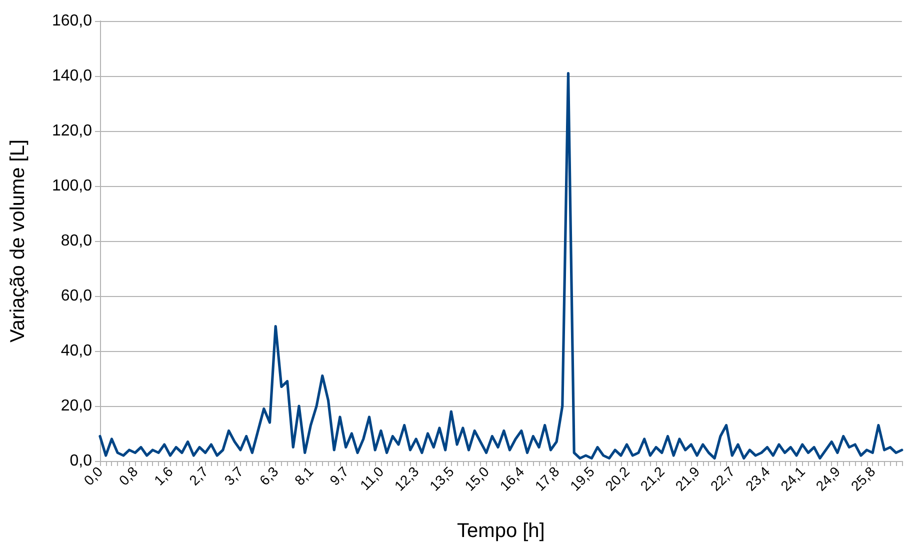 The image size is (904, 546). What do you see at coordinates (76, 296) in the screenshot?
I see `y-tick-label: 60,0` at bounding box center [76, 296].